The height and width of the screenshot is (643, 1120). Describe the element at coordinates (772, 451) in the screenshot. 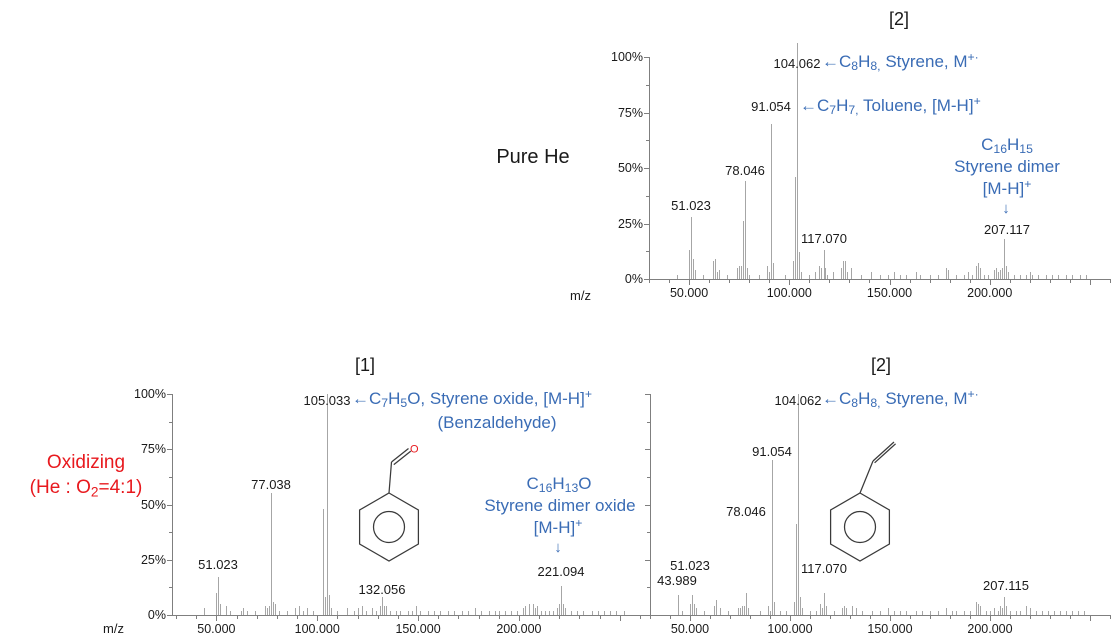

I see `panel2-peak-label: 91.054` at that location.